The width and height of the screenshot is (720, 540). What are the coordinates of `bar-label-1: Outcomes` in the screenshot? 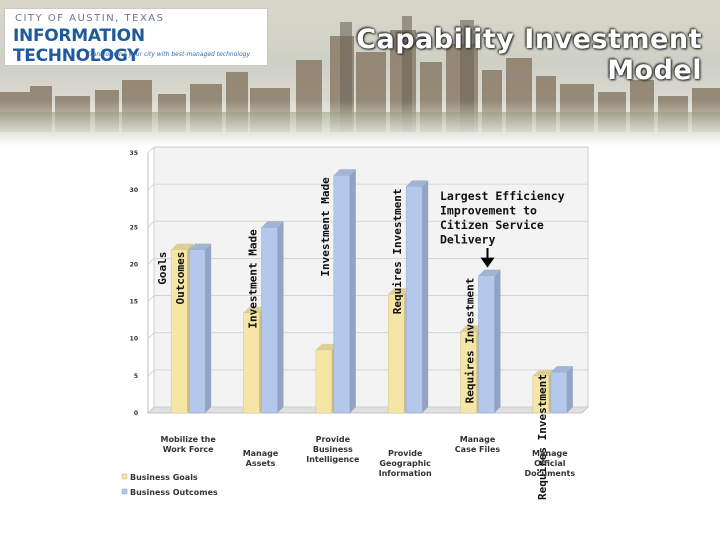 It's located at (180, 278).